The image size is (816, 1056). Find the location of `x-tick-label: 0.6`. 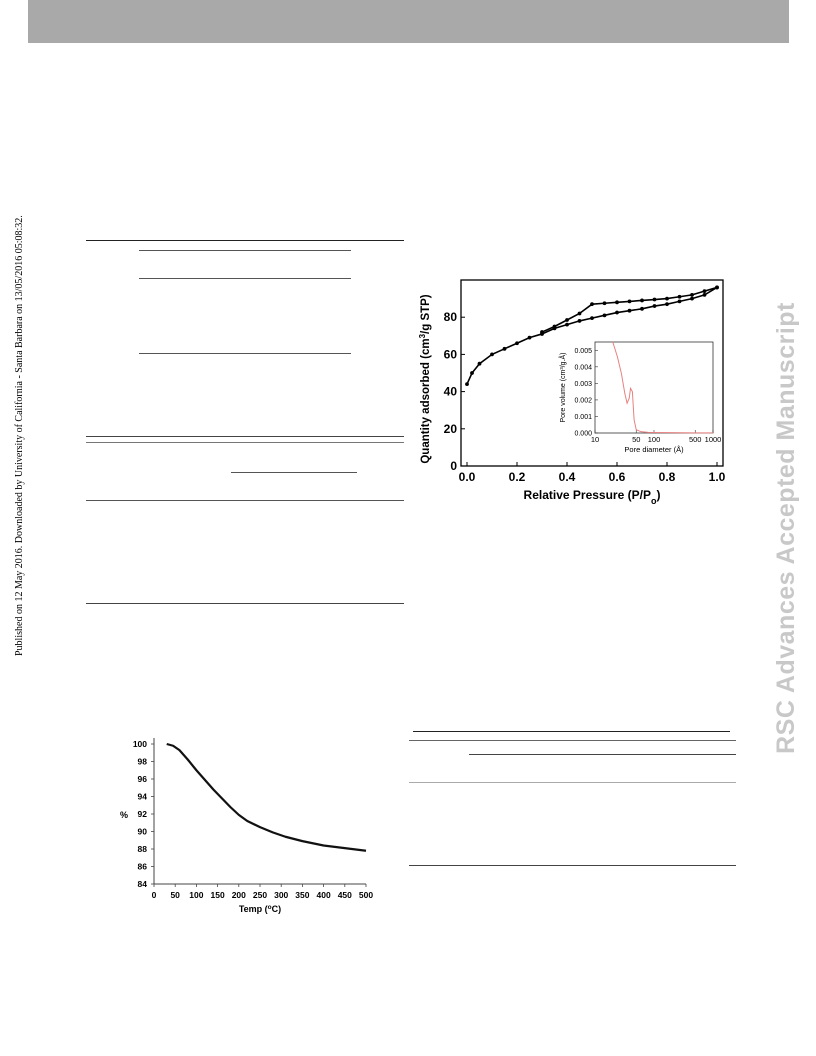

x-tick-label: 0.6 is located at coordinates (617, 477).